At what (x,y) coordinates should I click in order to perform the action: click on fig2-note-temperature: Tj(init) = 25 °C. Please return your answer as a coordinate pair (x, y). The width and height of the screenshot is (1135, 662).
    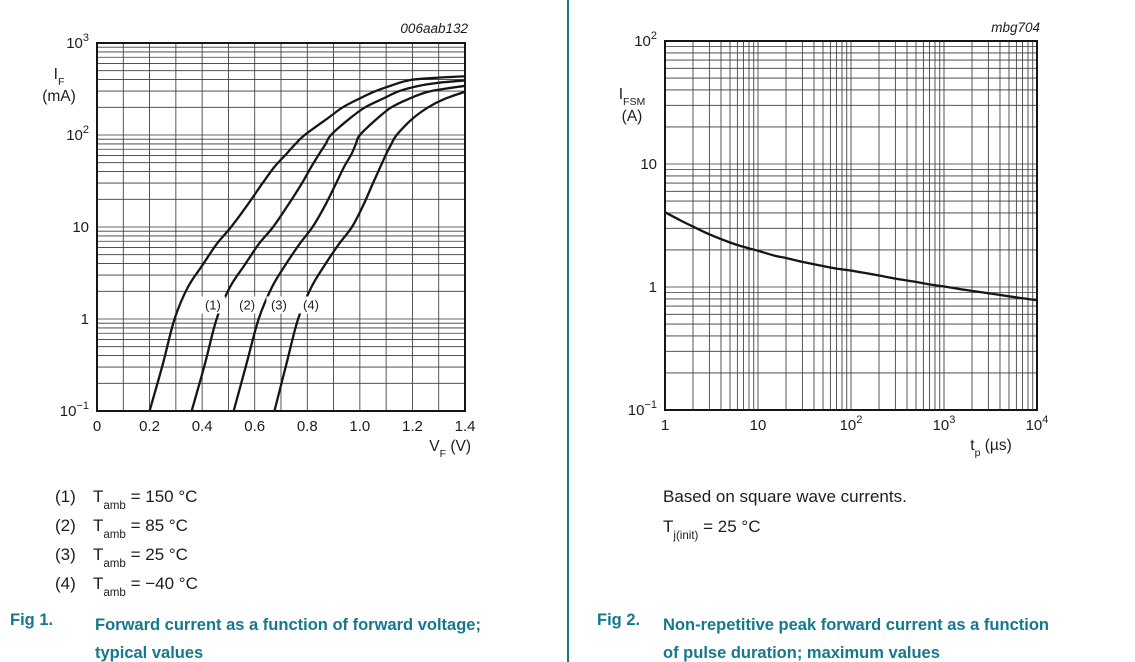
    Looking at the image, I should click on (712, 529).